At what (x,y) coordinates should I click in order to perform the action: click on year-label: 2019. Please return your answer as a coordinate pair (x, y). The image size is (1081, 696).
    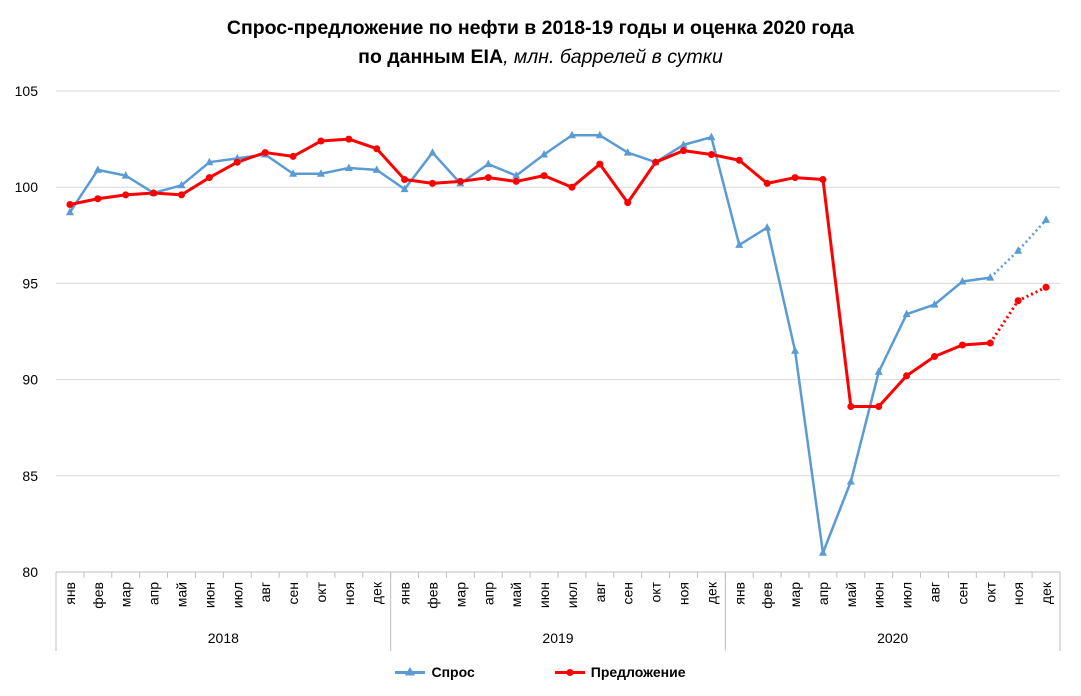
    Looking at the image, I should click on (557, 638).